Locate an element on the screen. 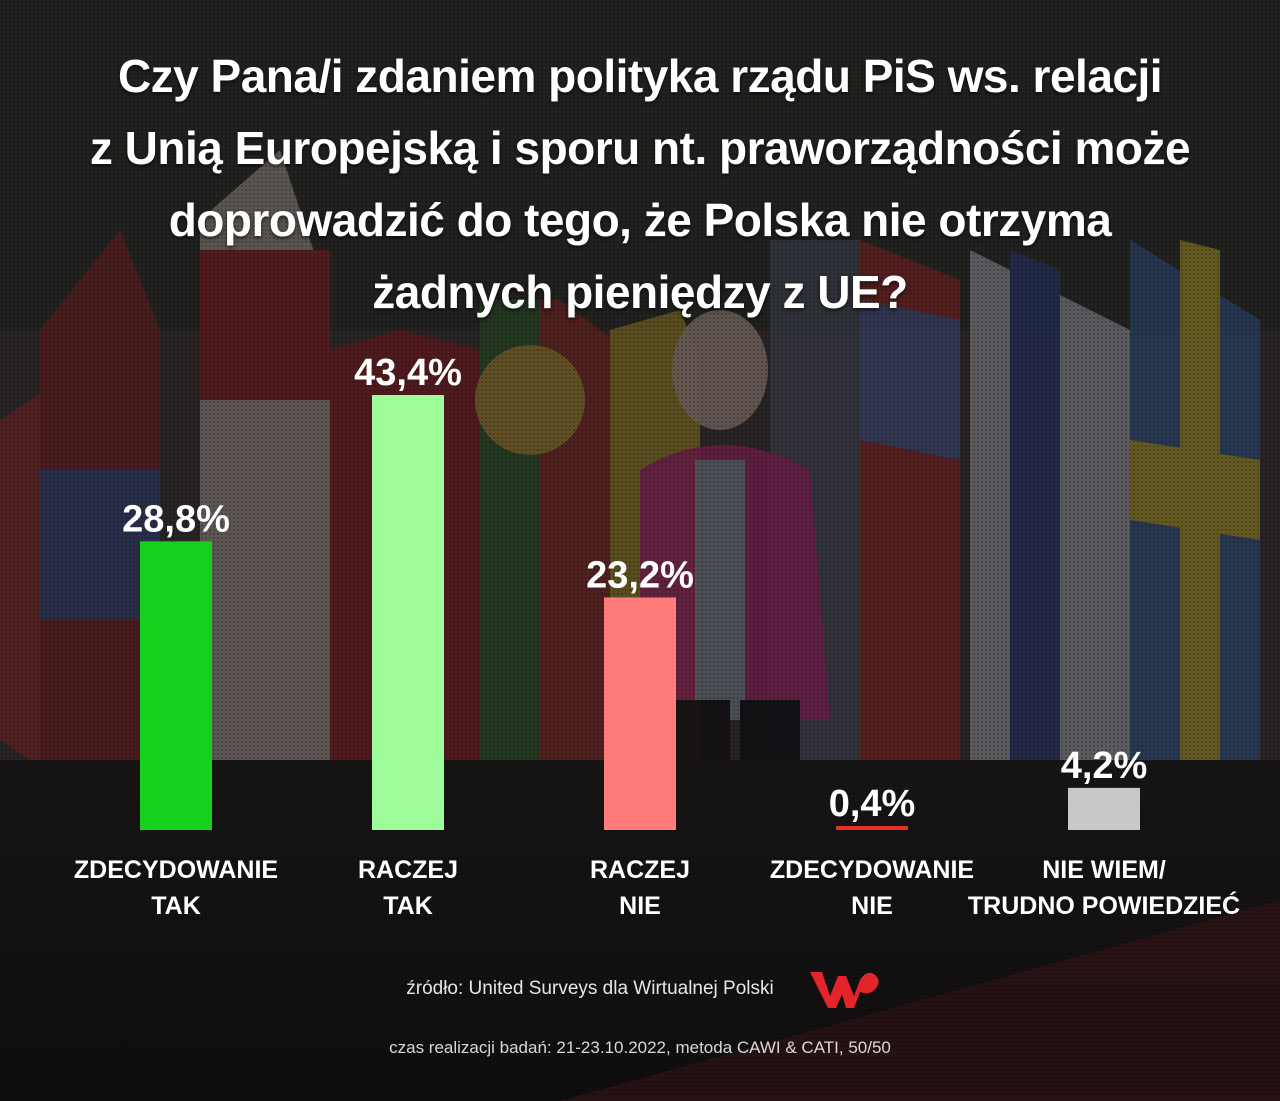  data-label: 4,2% is located at coordinates (1104, 766).